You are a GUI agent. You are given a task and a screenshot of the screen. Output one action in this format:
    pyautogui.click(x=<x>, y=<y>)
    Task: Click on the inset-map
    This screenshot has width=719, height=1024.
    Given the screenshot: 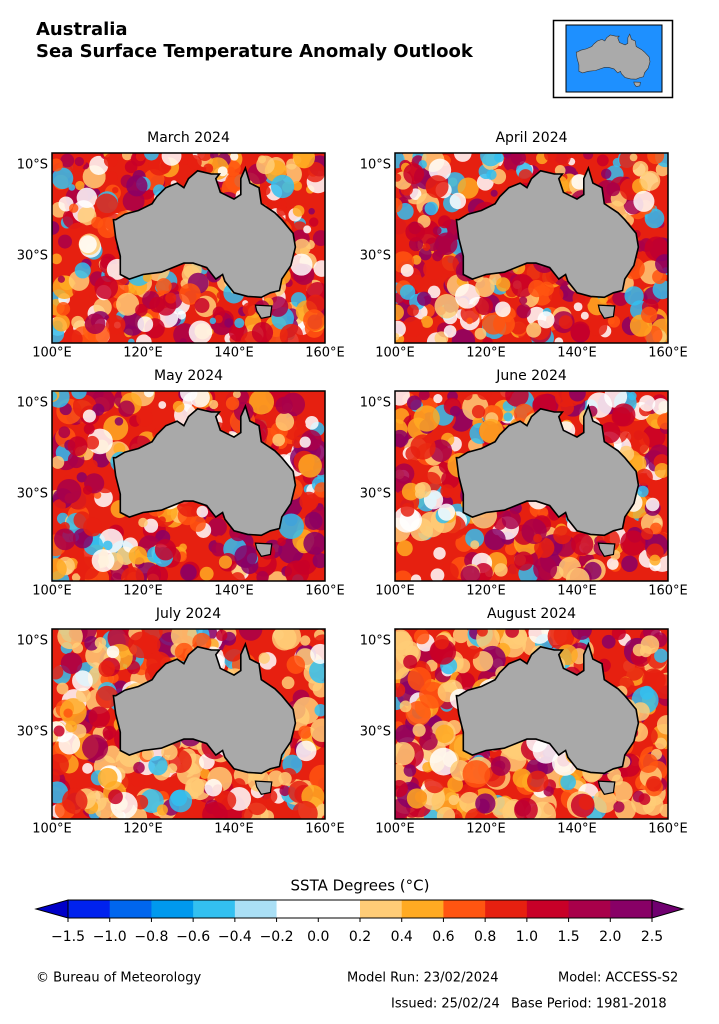 What is the action you would take?
    pyautogui.click(x=613, y=59)
    